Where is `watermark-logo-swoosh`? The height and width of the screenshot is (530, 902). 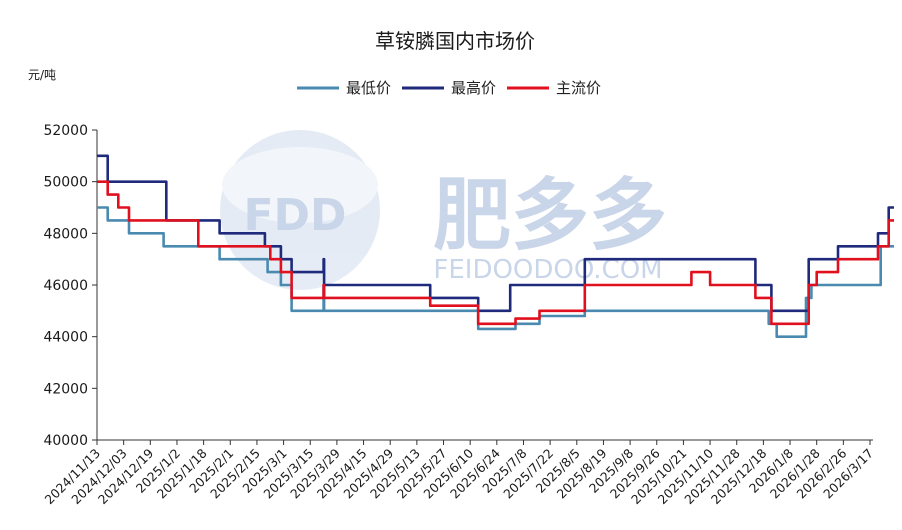 watermark-logo-swoosh is located at coordinates (300, 185).